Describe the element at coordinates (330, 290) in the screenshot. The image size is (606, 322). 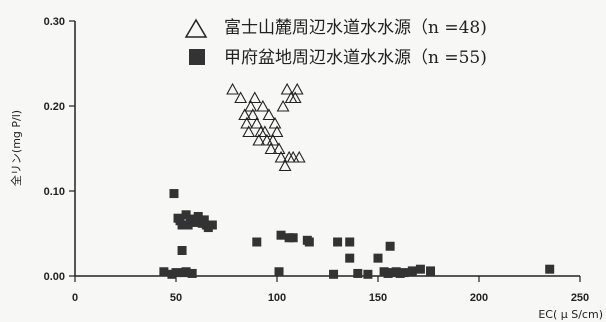
I see `x-ticks: 0 50 100 150 200 250` at that location.